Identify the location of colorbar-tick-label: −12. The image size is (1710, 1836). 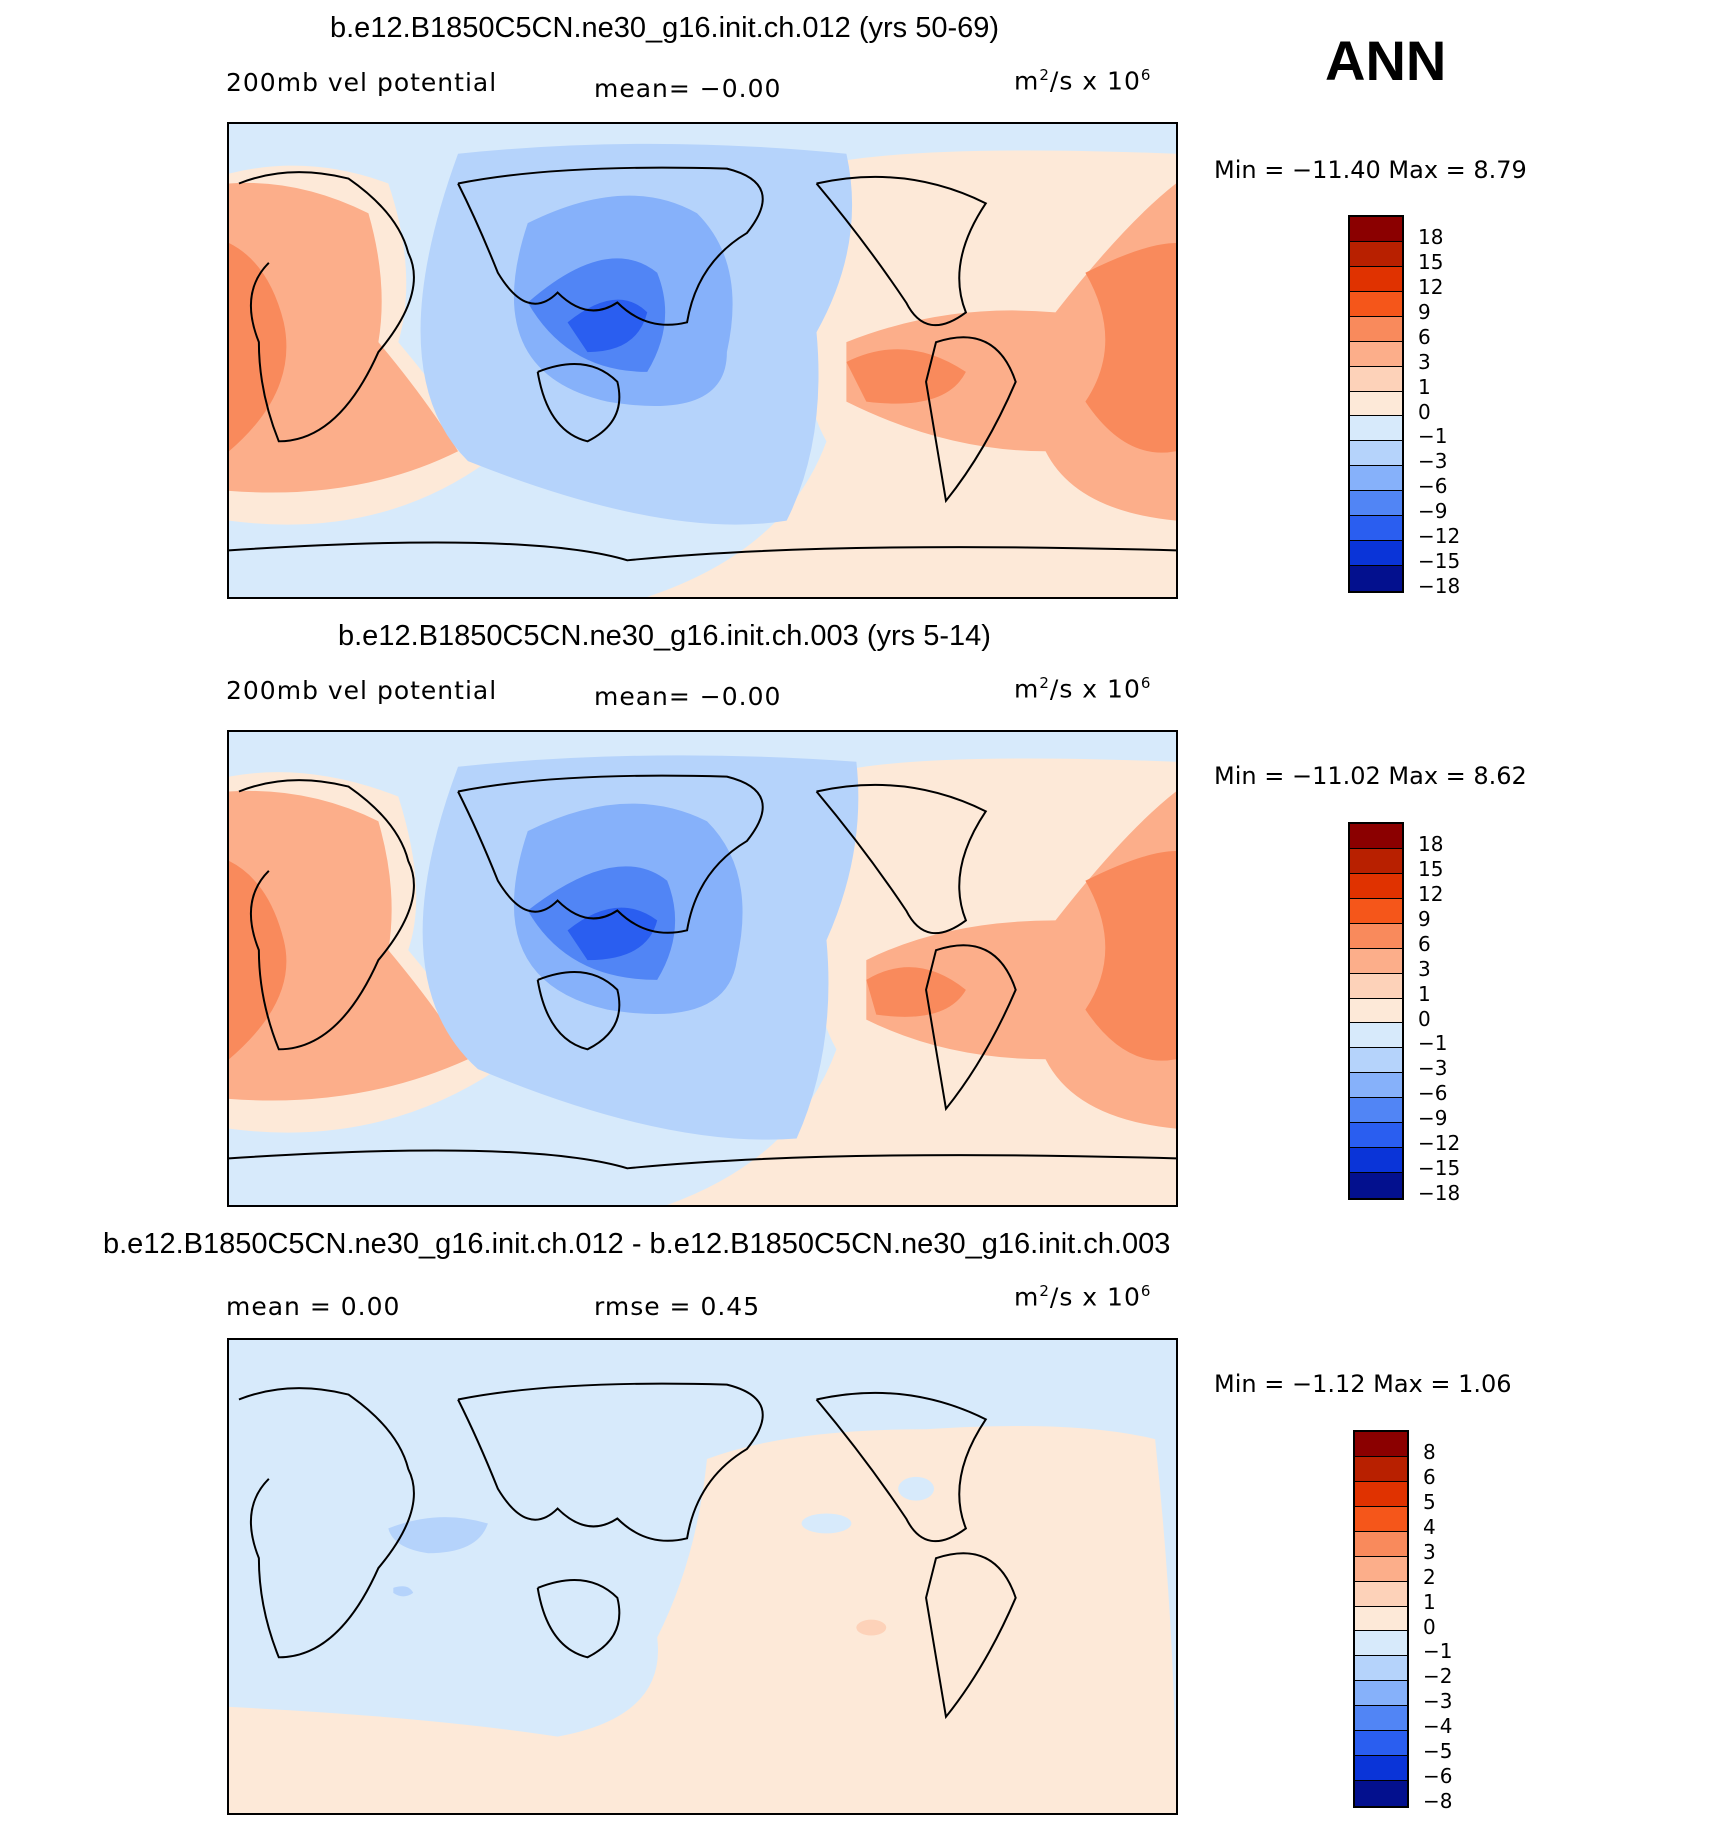
(1439, 1143).